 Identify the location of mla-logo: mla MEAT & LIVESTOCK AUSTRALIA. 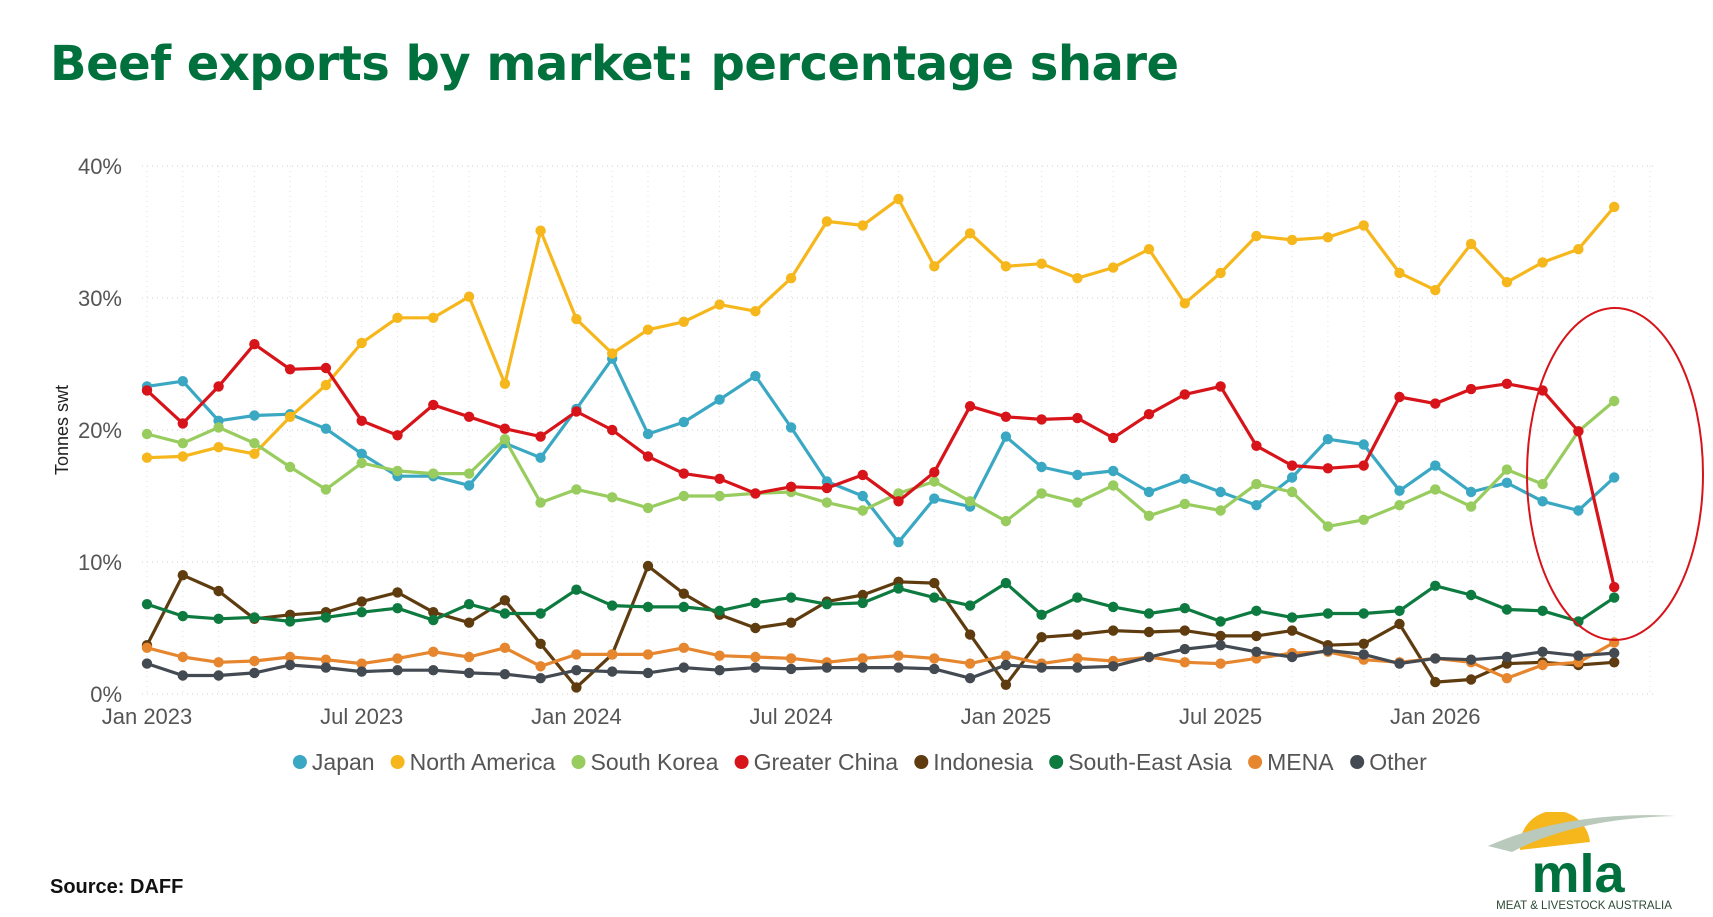
(1580, 863).